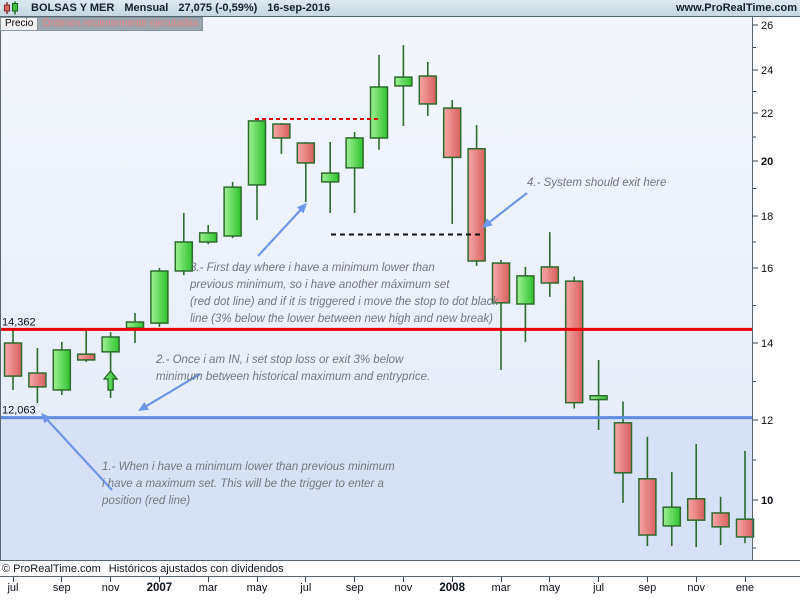  What do you see at coordinates (110, 588) in the screenshot?
I see `time-tick-label: nov` at bounding box center [110, 588].